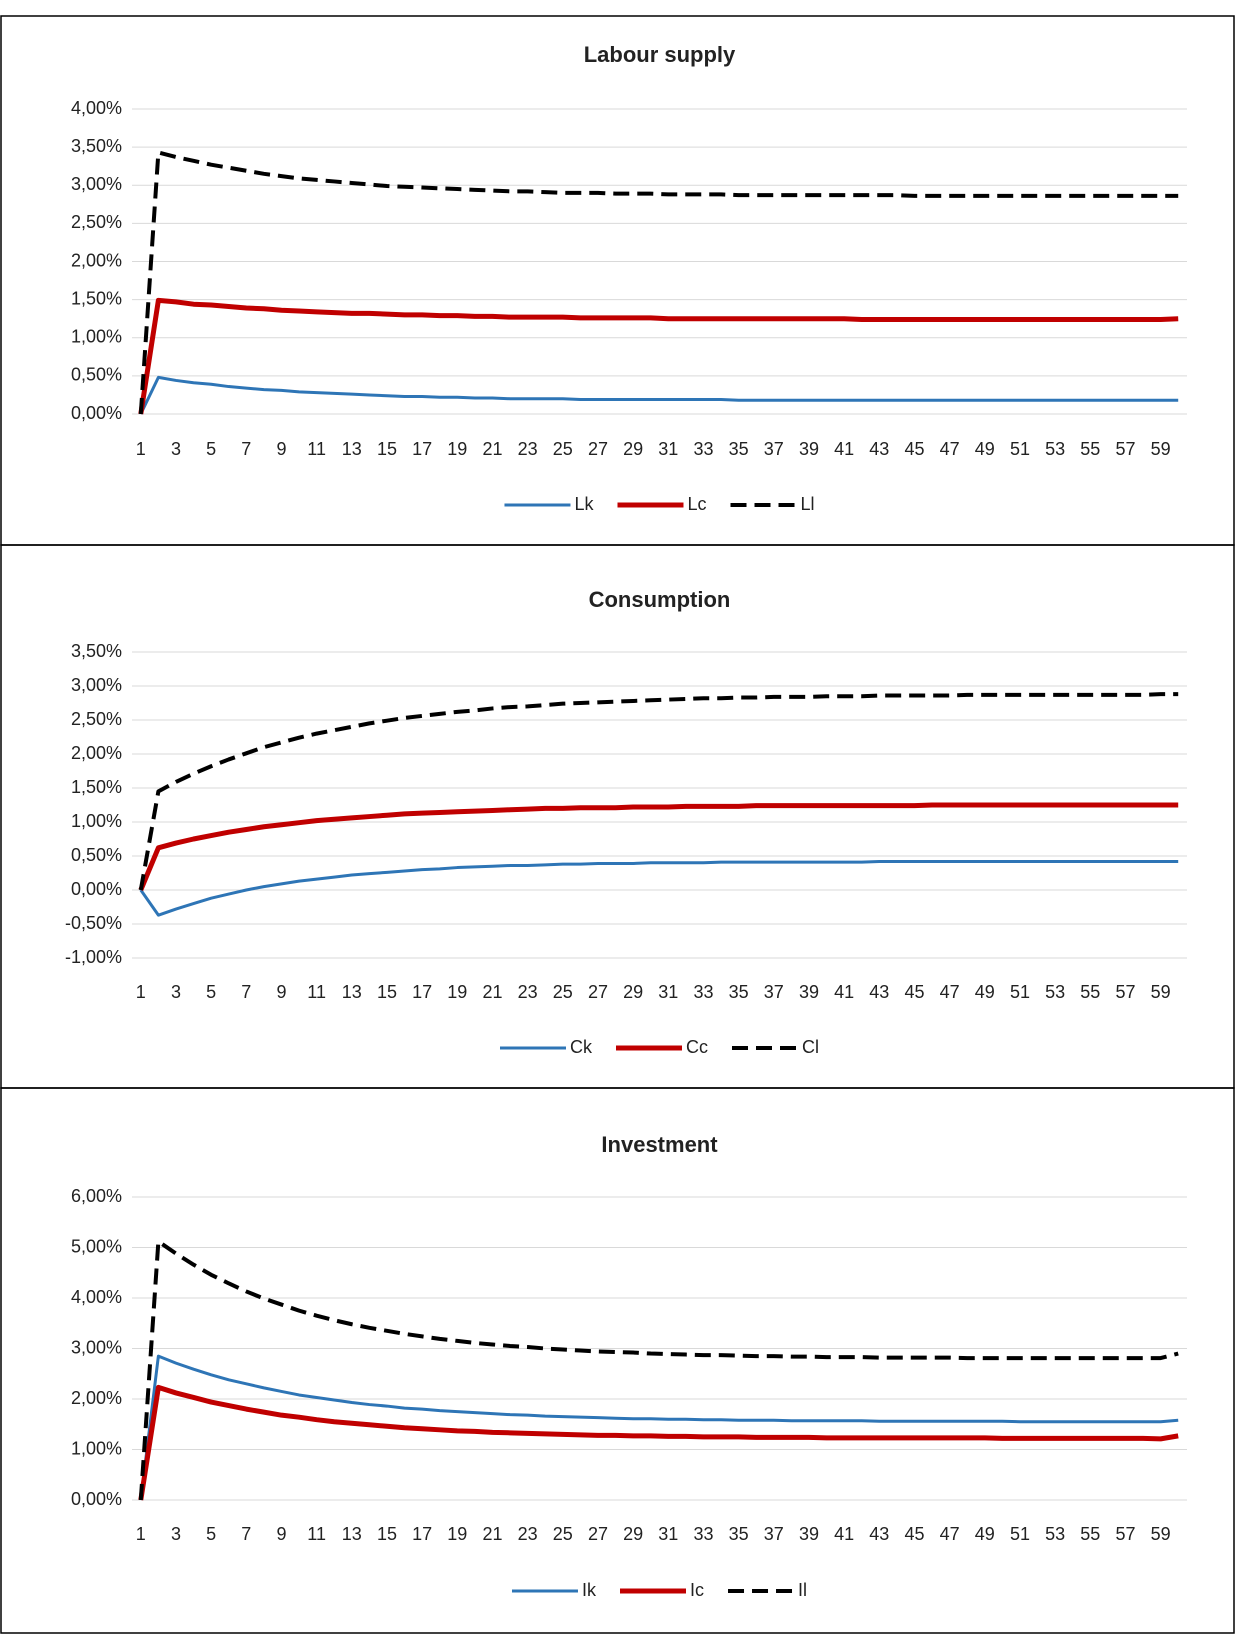  What do you see at coordinates (528, 449) in the screenshot?
I see `x-tick-label: 23` at bounding box center [528, 449].